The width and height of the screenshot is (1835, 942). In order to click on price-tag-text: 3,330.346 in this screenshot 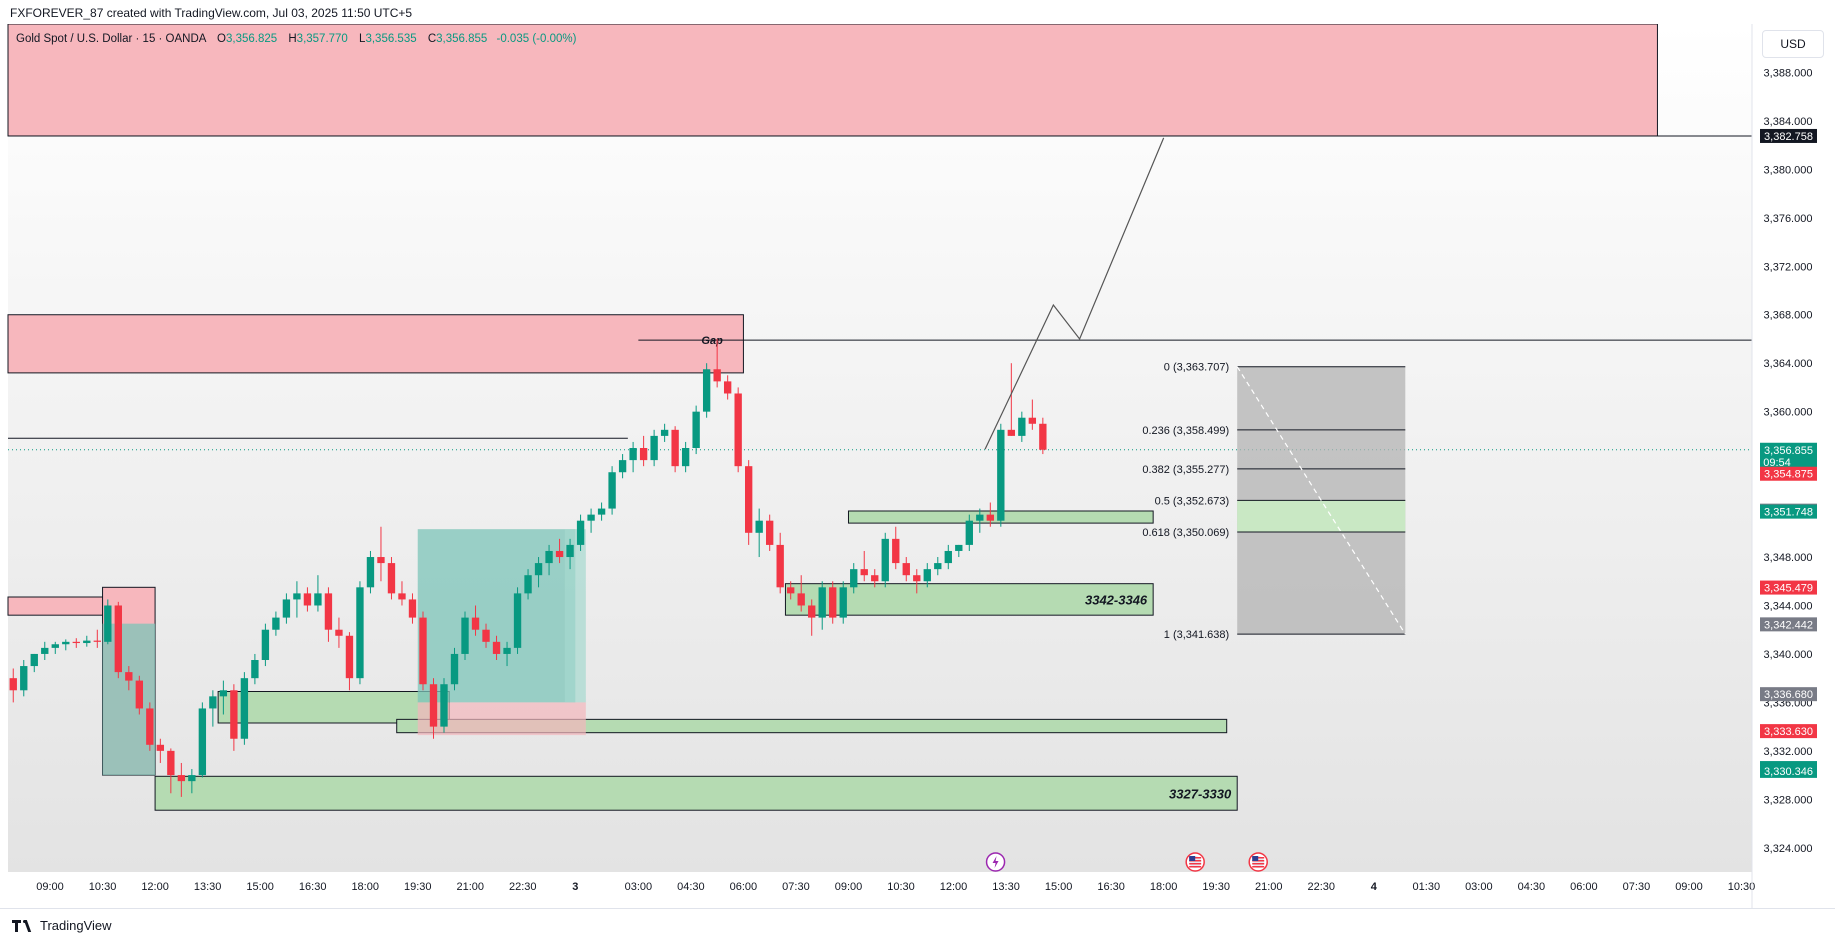, I will do `click(1788, 772)`.